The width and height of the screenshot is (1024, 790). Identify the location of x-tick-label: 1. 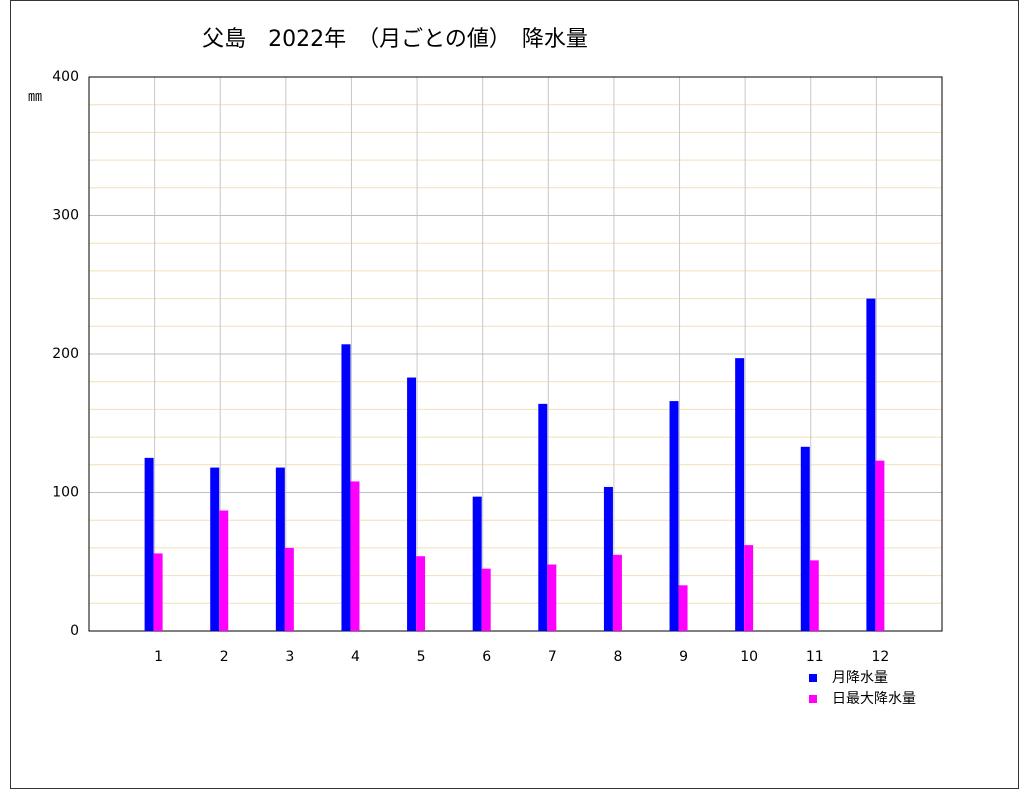
(158, 657).